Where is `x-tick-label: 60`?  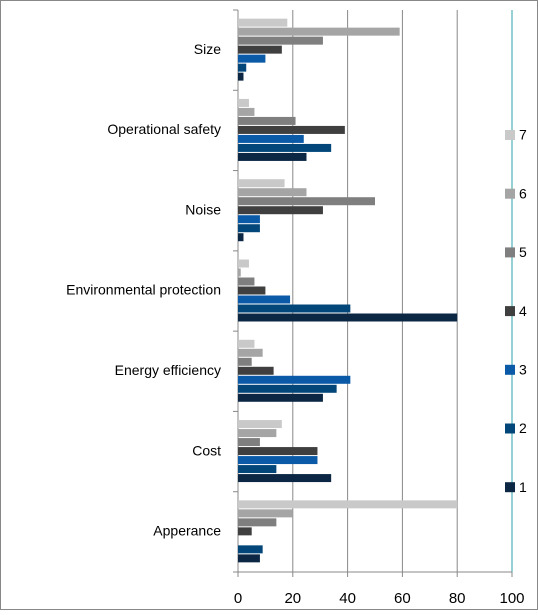 x-tick-label: 60 is located at coordinates (402, 598).